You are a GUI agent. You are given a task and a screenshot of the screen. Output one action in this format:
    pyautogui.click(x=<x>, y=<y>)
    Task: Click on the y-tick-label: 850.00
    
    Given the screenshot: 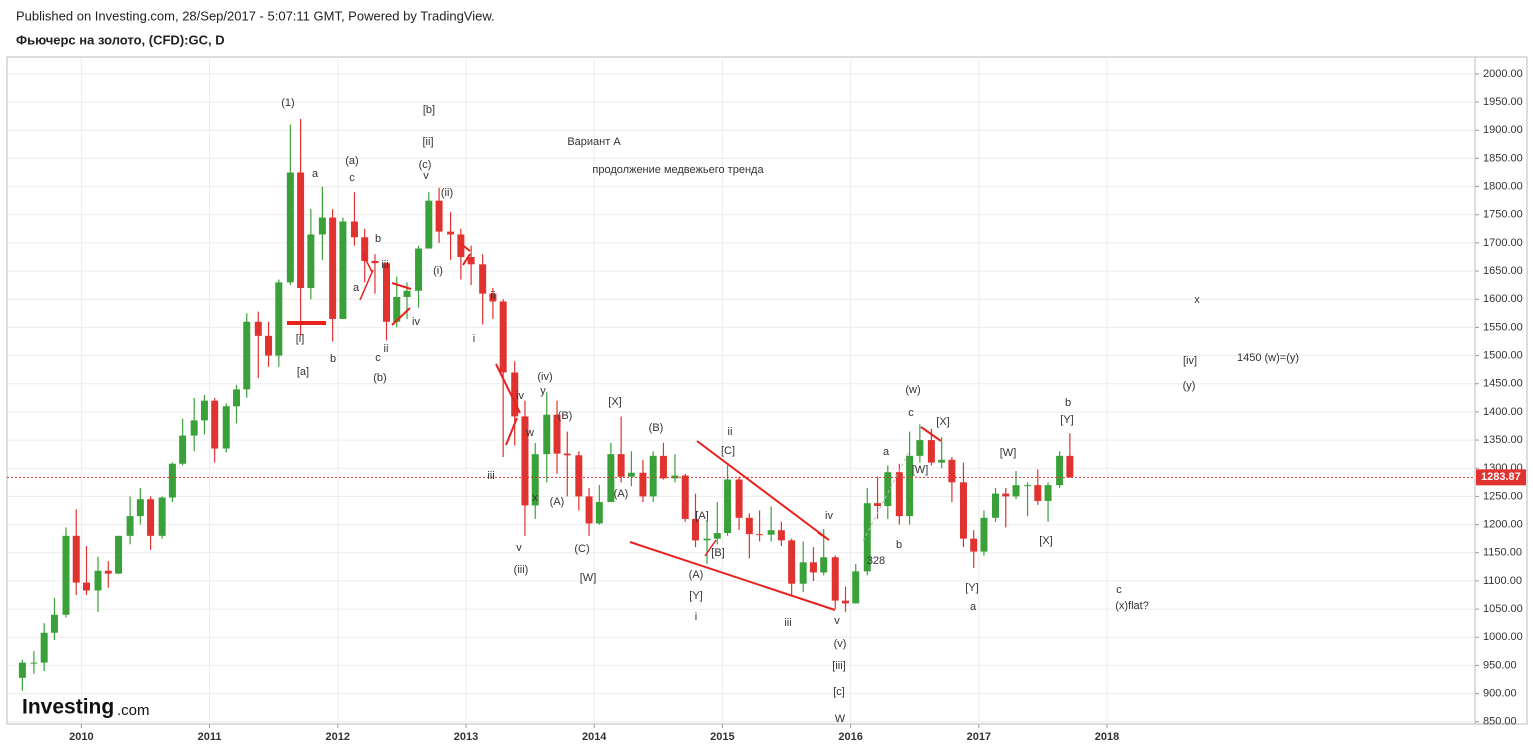 What is the action you would take?
    pyautogui.click(x=1500, y=722)
    